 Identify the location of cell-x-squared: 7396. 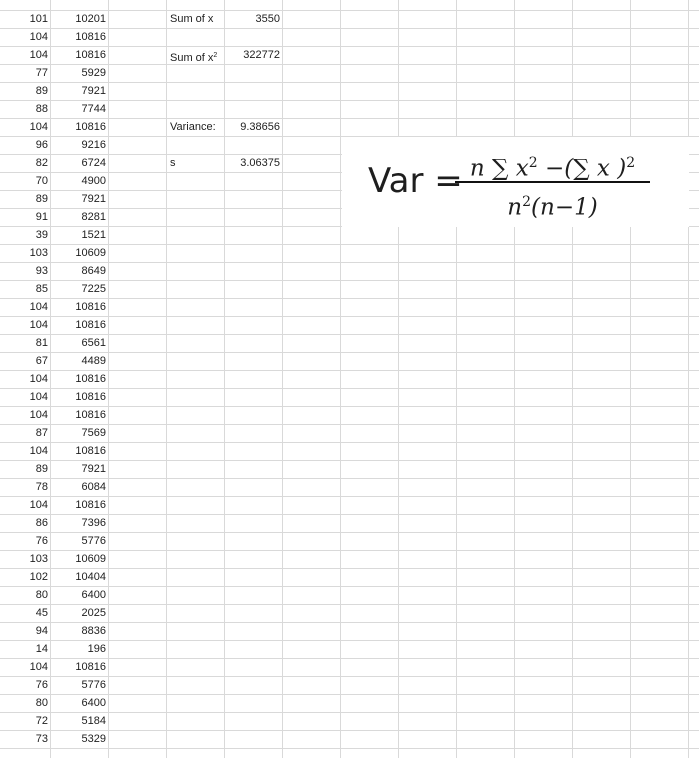
(93, 523).